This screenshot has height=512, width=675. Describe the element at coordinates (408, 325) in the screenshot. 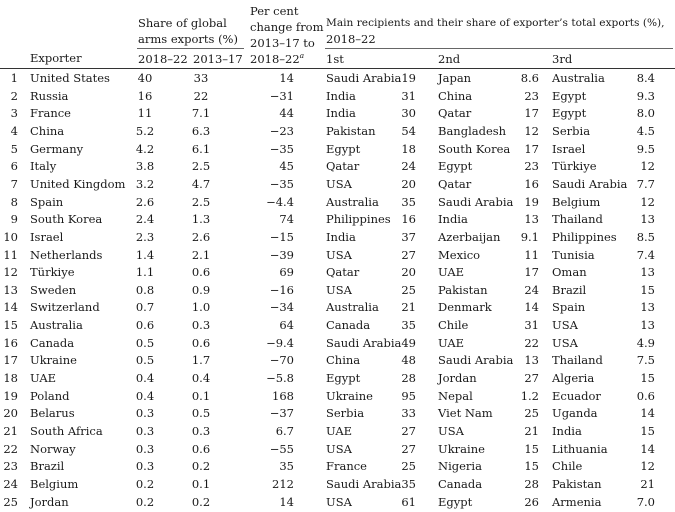

I see `recipient-1-share: 35` at that location.